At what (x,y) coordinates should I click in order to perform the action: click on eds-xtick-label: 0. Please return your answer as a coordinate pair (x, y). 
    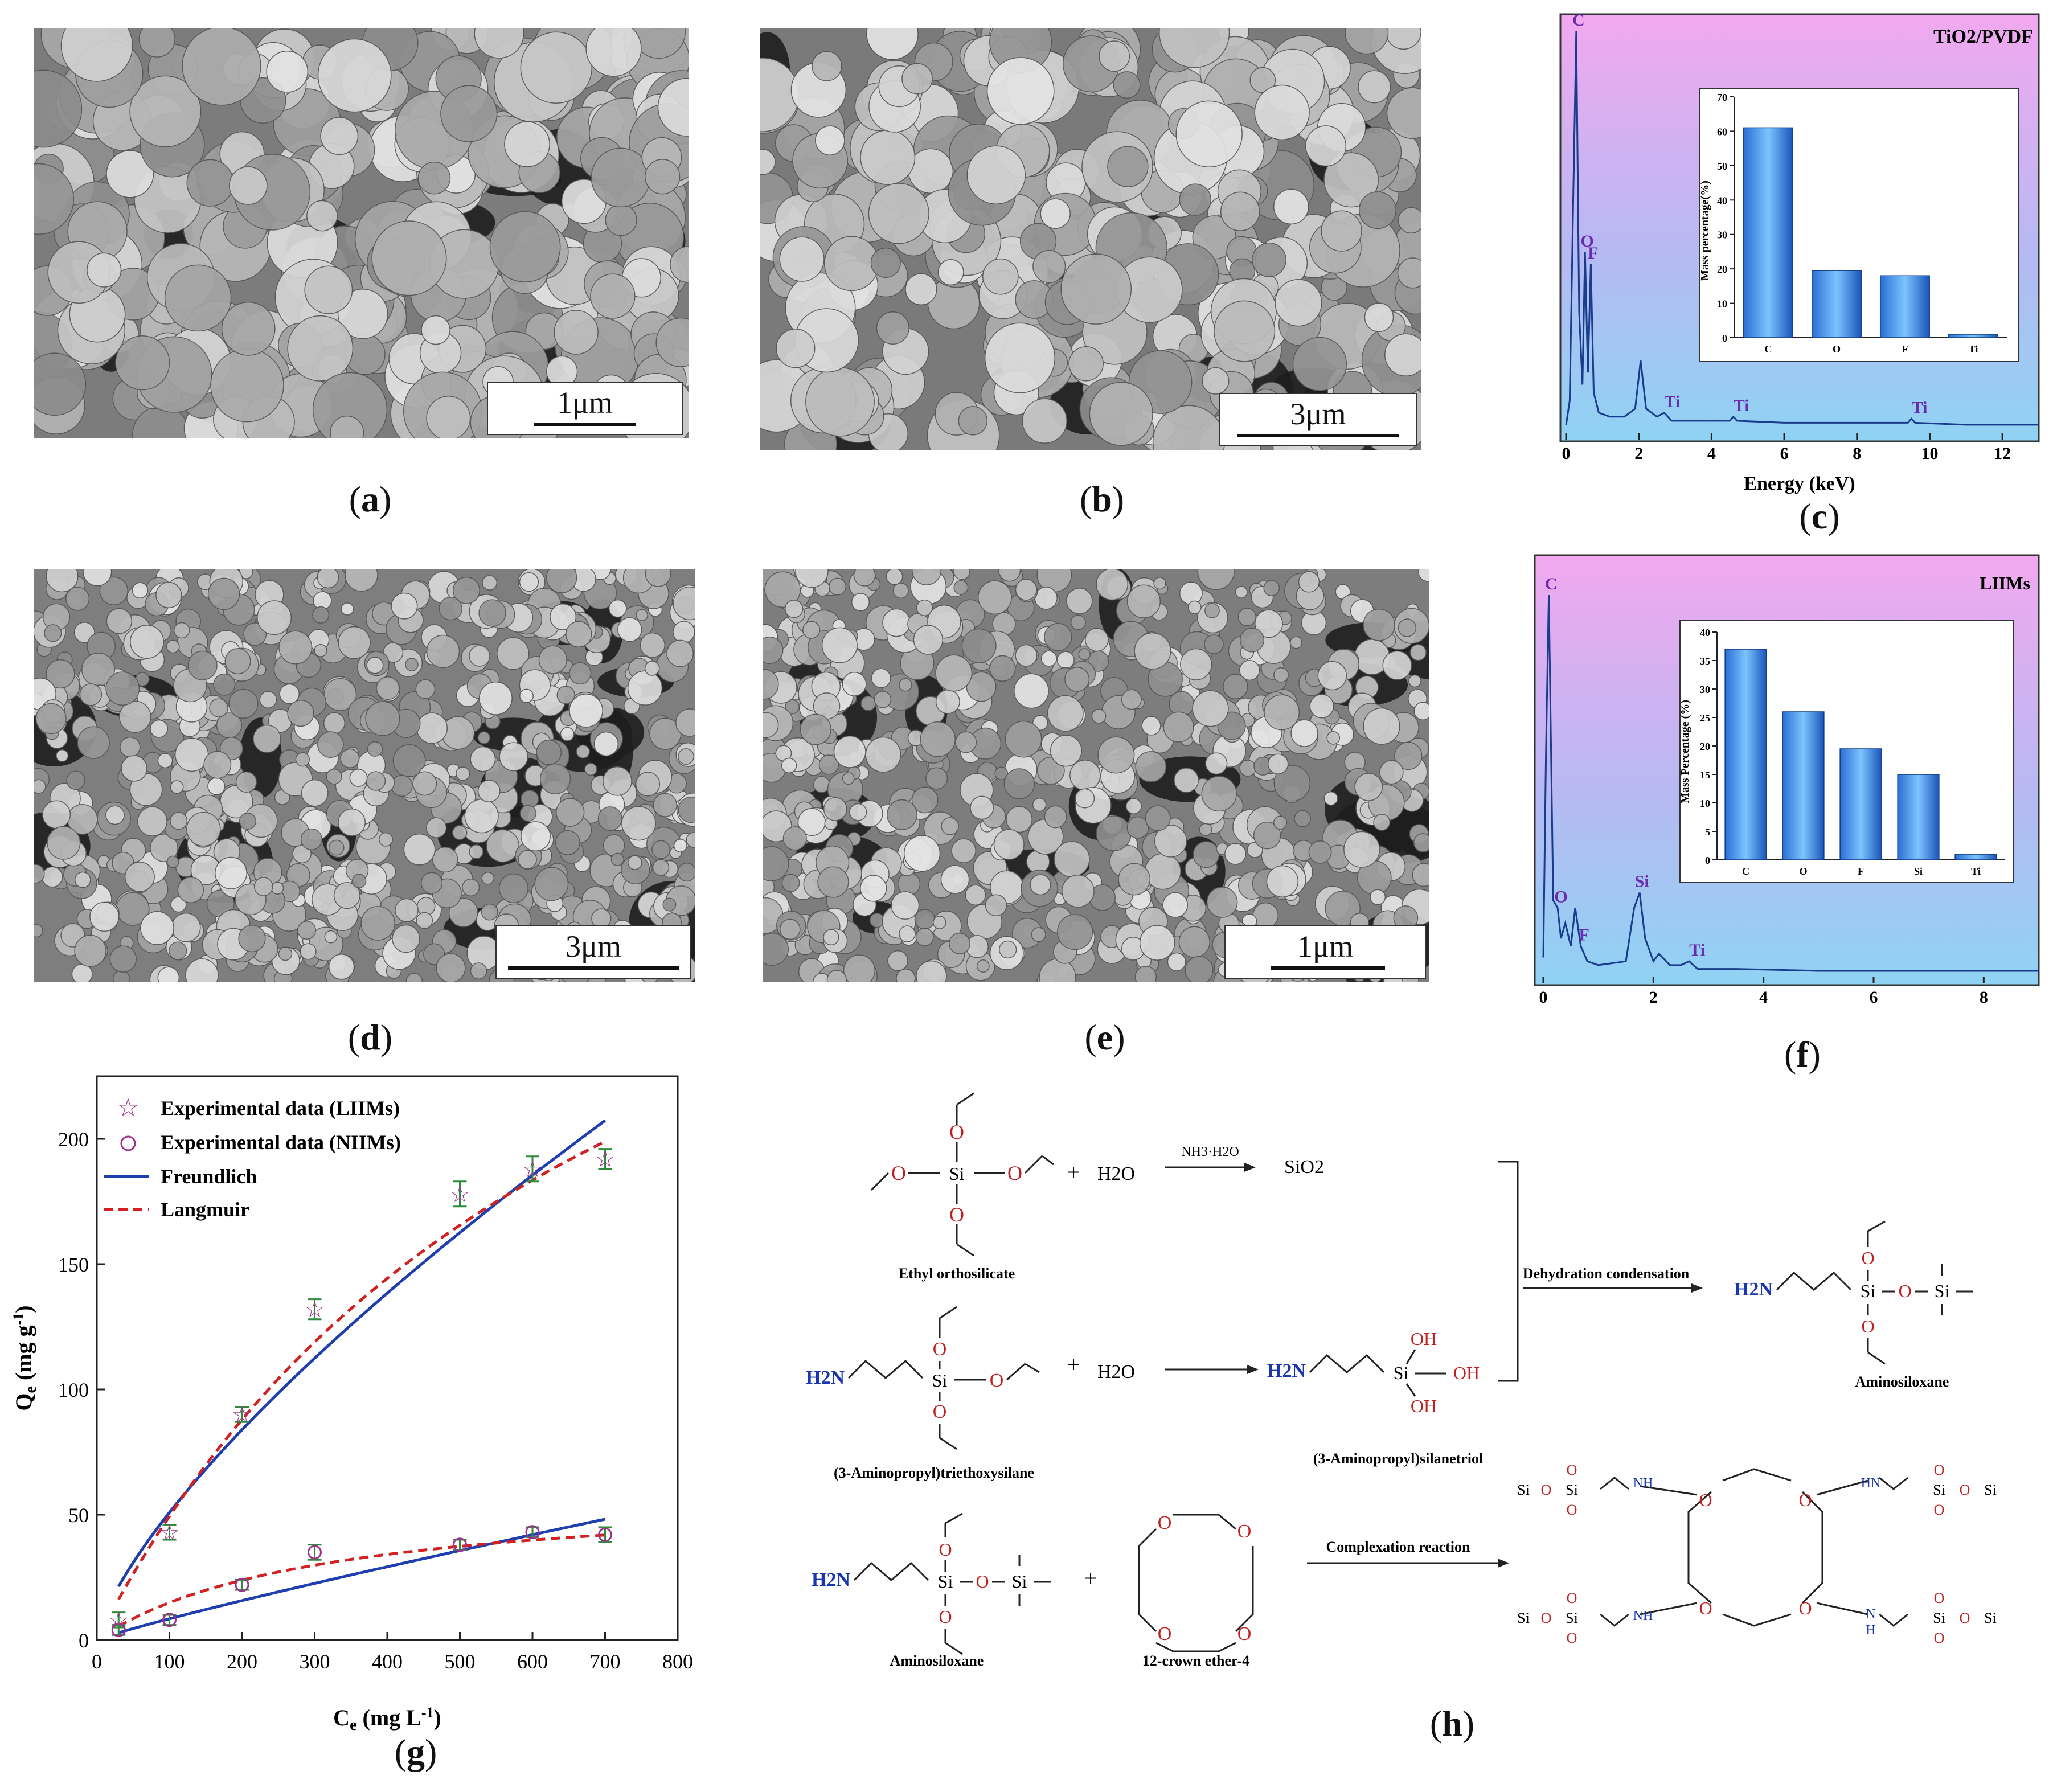
    Looking at the image, I should click on (1543, 997).